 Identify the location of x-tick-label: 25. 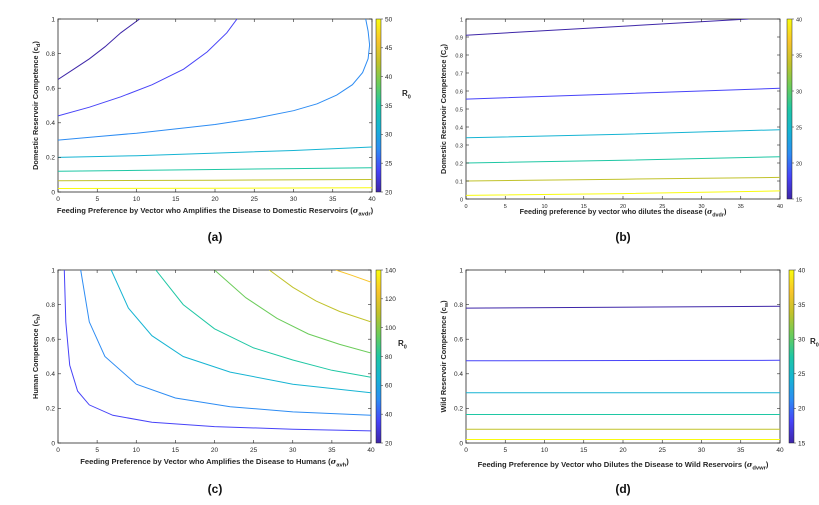
(255, 199).